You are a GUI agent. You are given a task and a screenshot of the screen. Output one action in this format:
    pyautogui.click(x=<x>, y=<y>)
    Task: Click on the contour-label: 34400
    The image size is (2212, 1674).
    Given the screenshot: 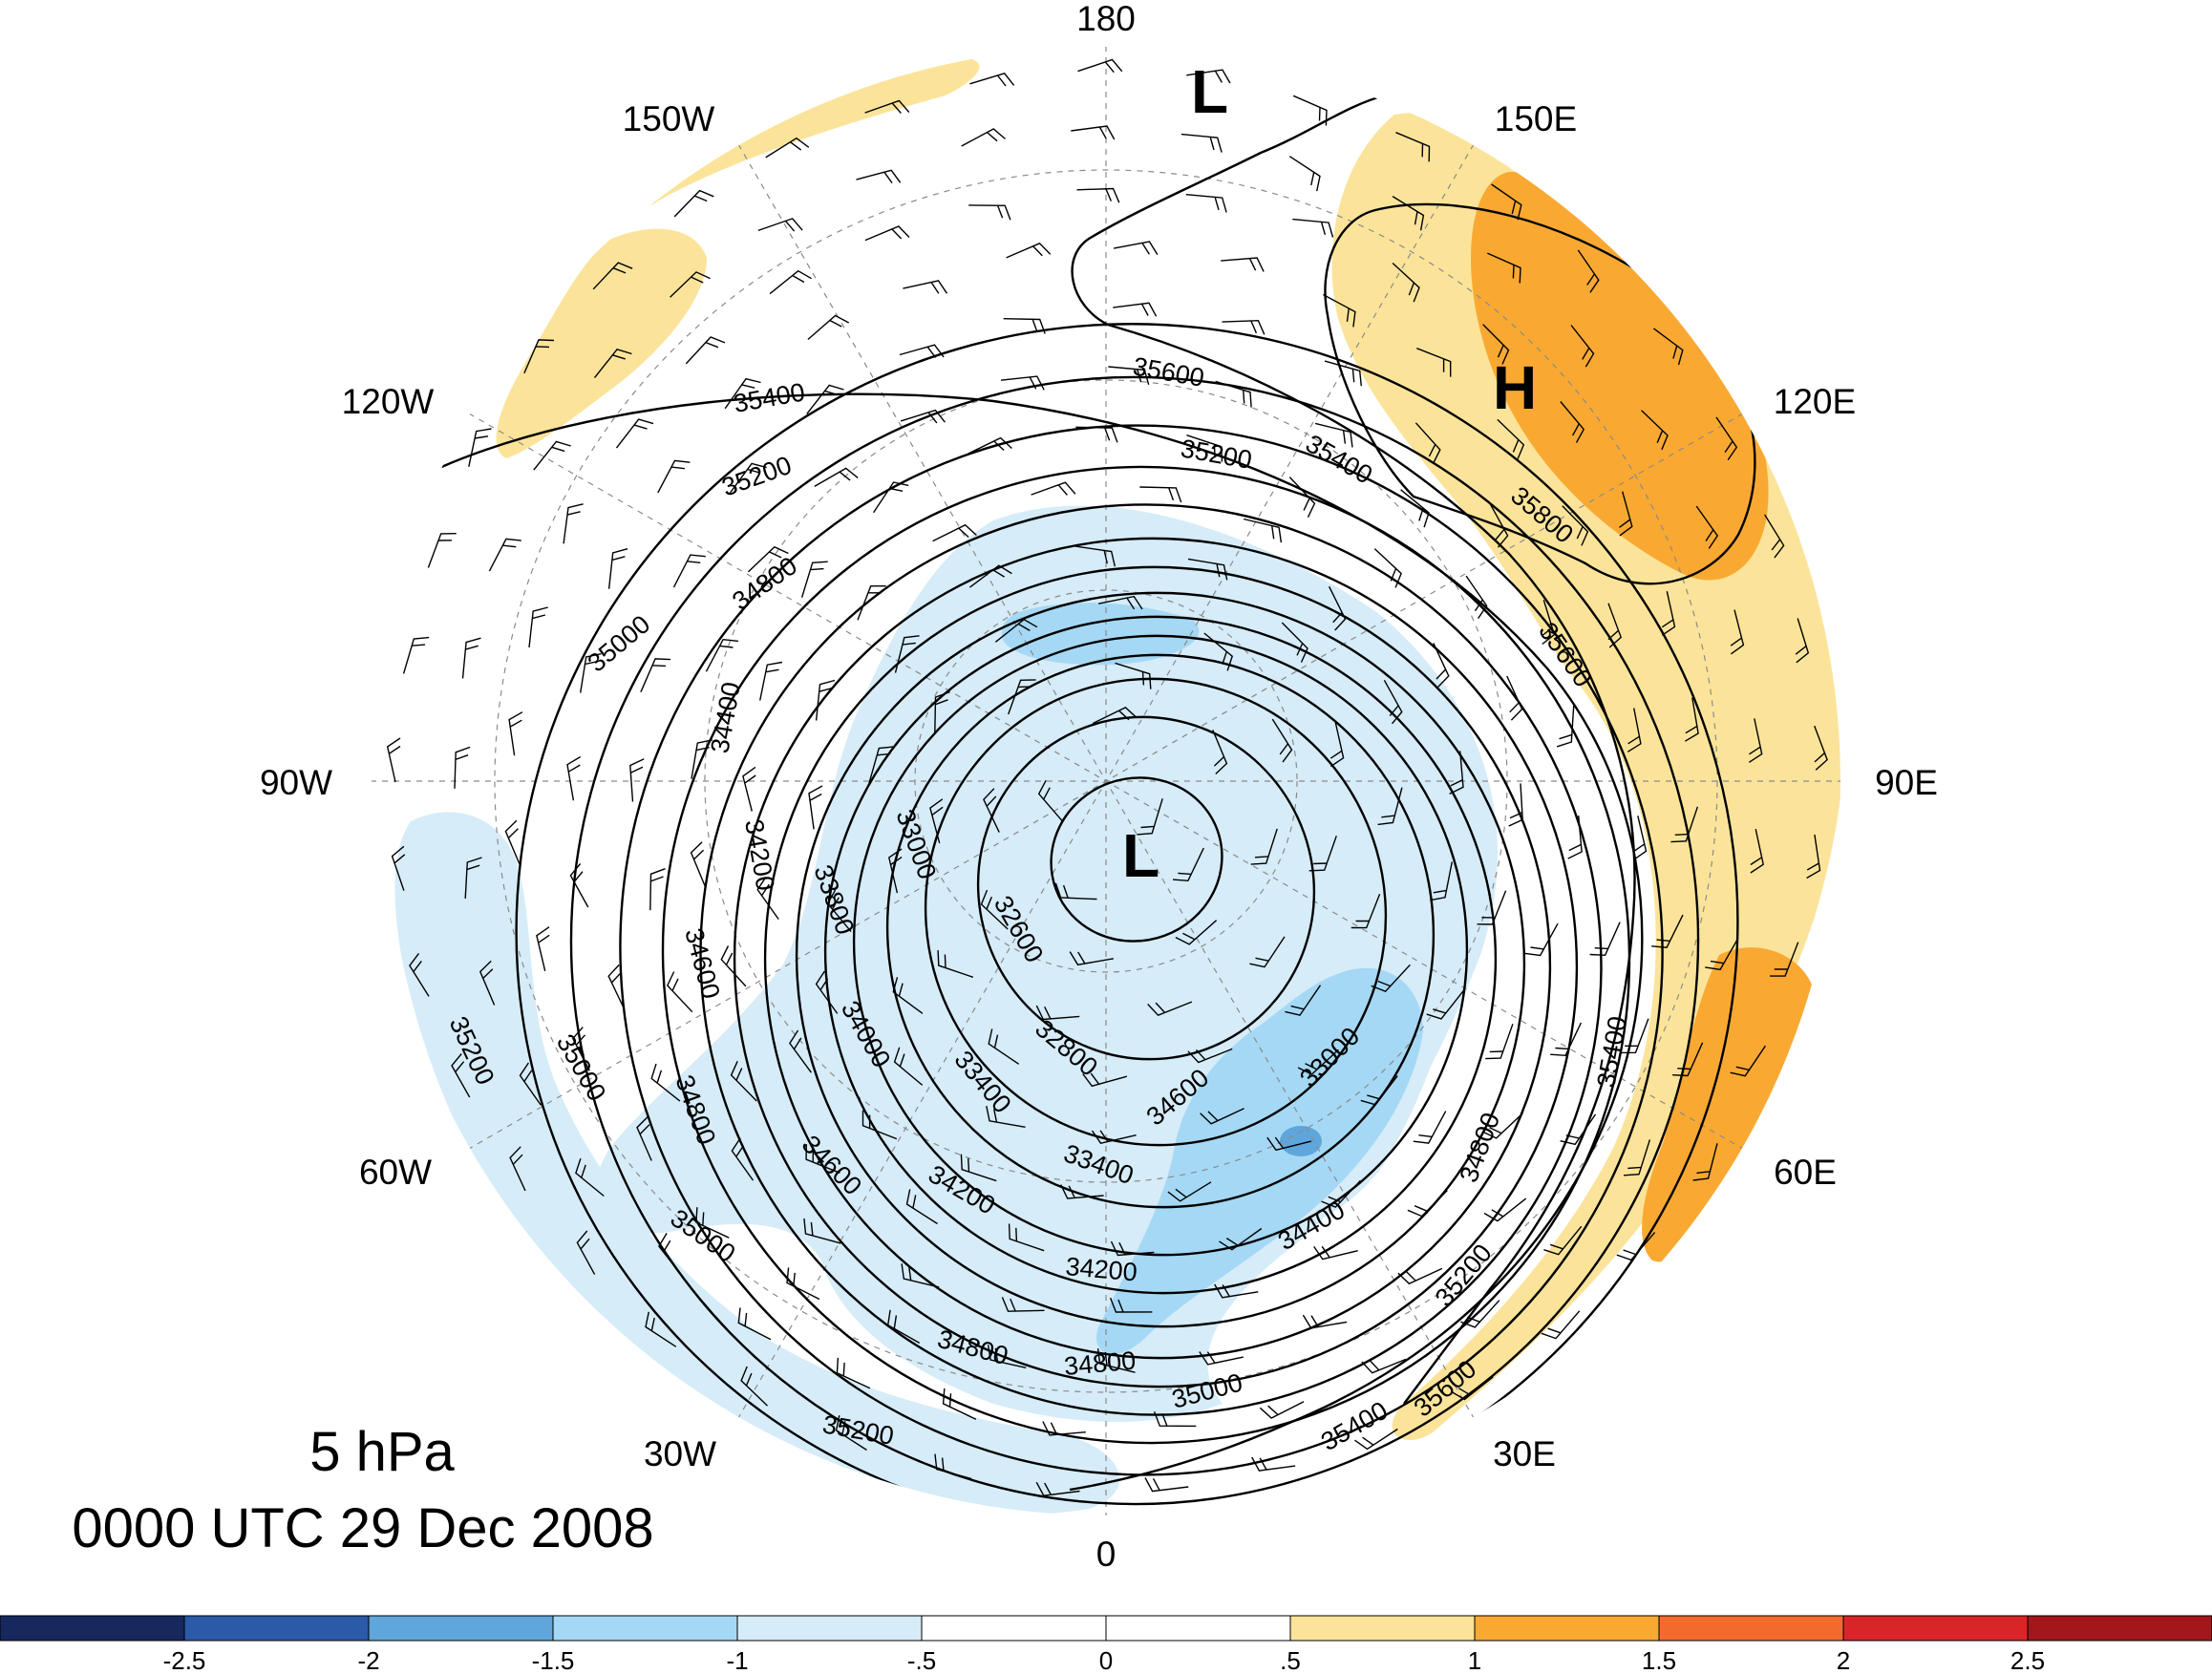 What is the action you would take?
    pyautogui.click(x=725, y=717)
    